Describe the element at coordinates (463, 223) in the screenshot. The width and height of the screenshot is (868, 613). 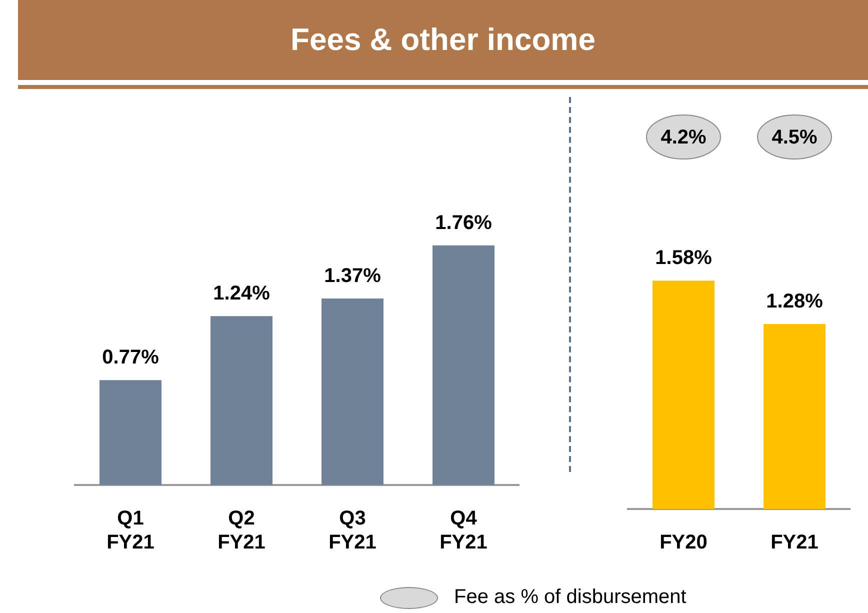
I see `data-label: 1.76%` at that location.